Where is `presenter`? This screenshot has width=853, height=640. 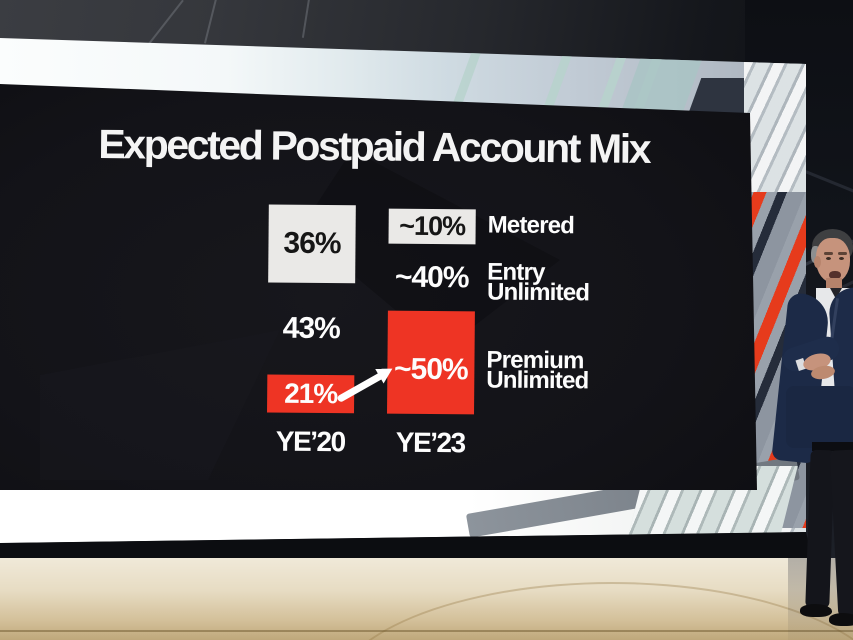 presenter is located at coordinates (812, 427).